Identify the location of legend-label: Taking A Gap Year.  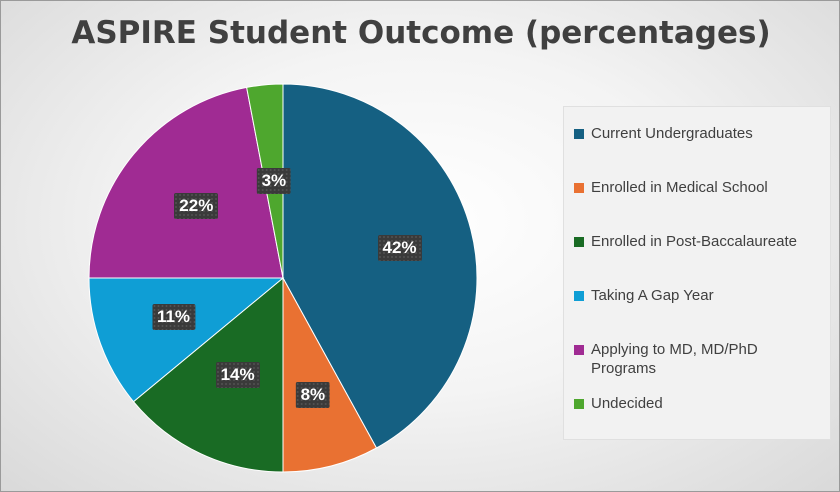
(652, 295).